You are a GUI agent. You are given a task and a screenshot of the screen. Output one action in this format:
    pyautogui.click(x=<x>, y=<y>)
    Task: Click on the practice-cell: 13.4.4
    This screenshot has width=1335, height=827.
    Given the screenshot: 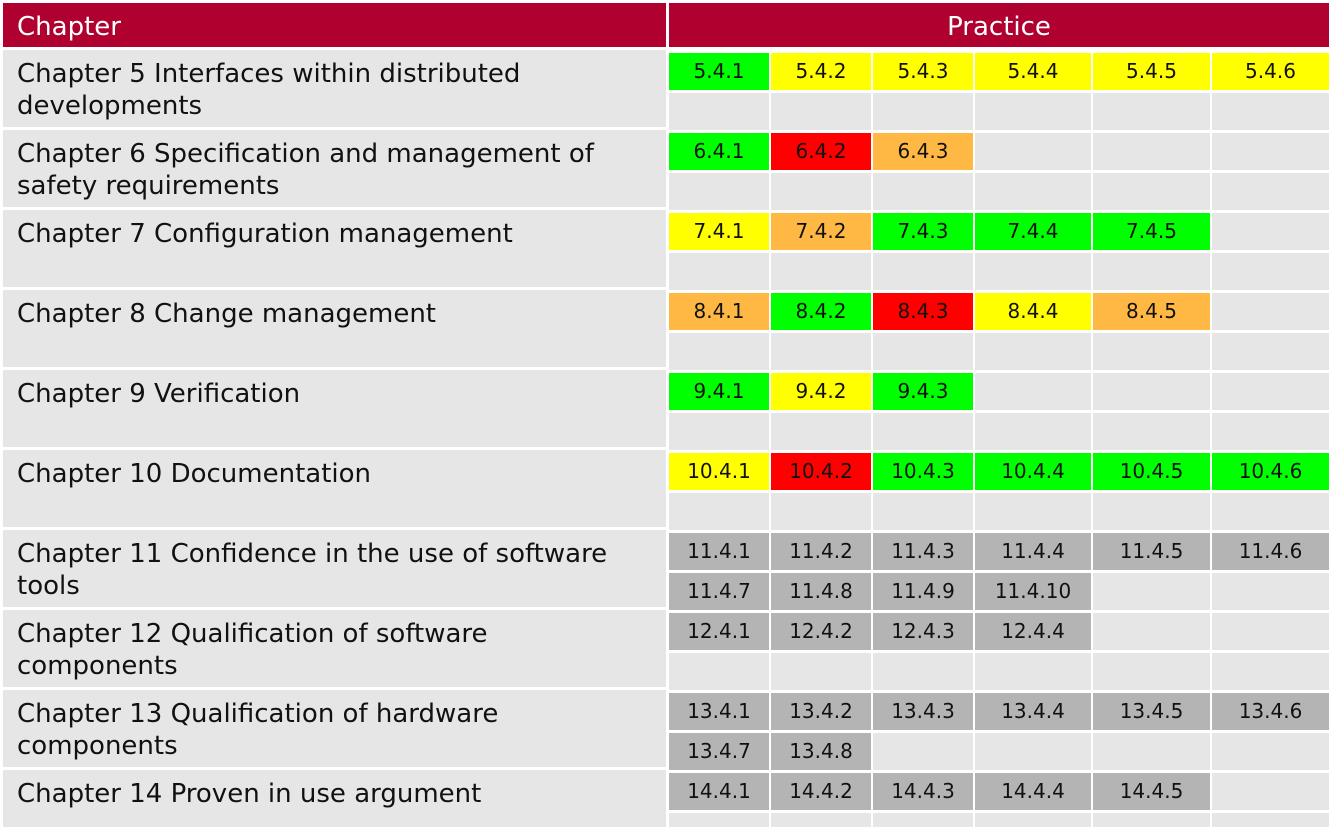 What is the action you would take?
    pyautogui.click(x=1033, y=711)
    